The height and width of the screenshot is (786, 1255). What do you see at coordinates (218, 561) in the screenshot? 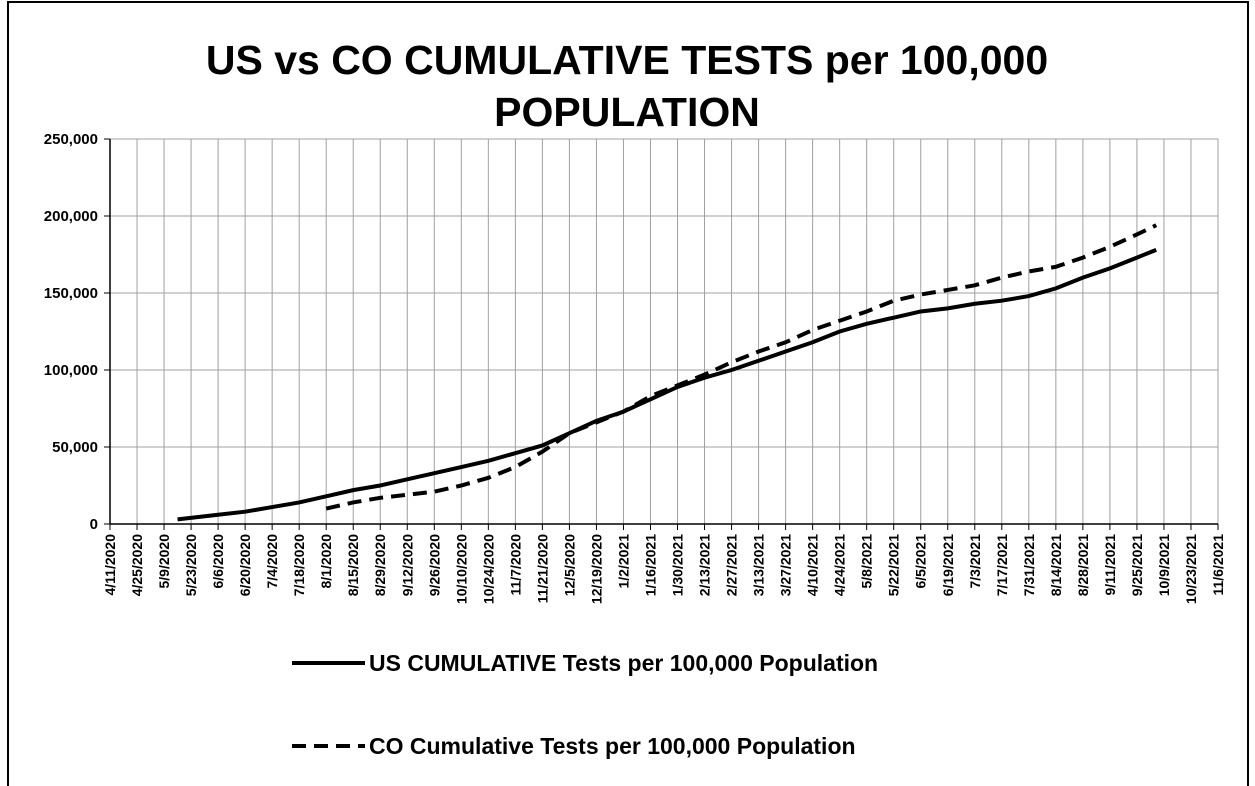
I see `x-tick-label: 6/6/2020` at bounding box center [218, 561].